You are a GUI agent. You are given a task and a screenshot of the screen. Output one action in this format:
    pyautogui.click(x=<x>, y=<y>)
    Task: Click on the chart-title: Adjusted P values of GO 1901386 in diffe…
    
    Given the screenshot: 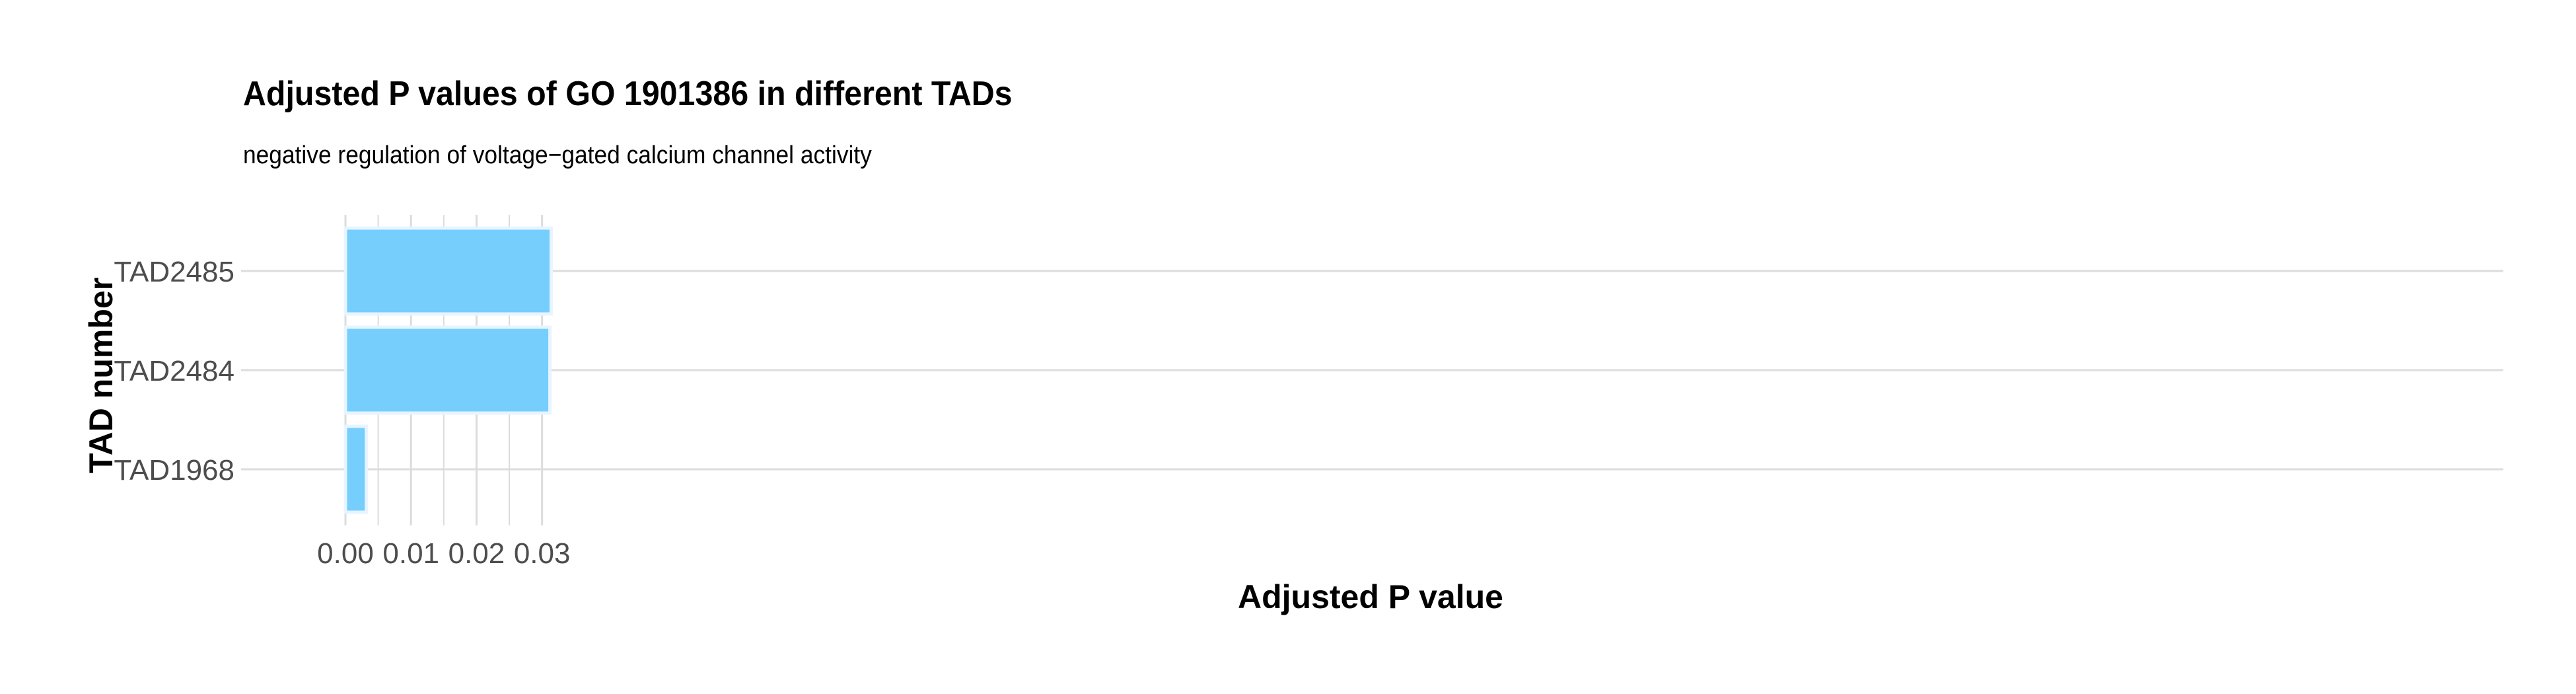 What is the action you would take?
    pyautogui.click(x=628, y=94)
    